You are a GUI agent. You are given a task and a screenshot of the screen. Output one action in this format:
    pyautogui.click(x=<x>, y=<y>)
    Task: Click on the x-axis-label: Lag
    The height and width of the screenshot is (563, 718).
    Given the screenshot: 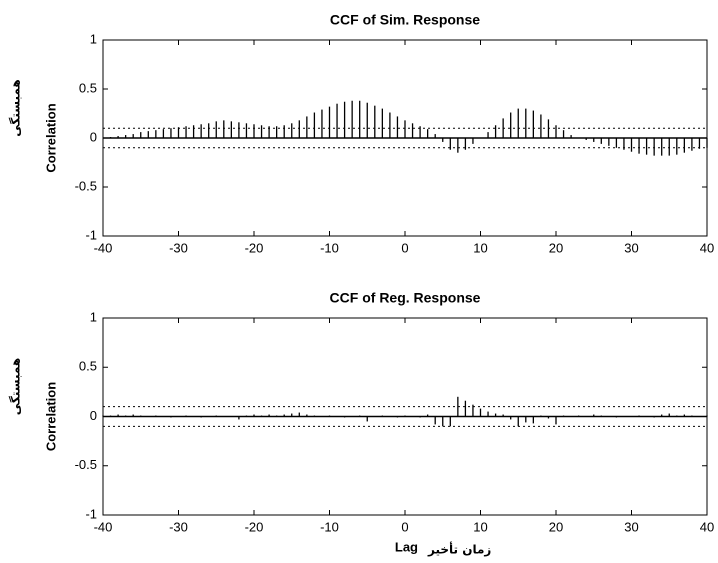 What is the action you would take?
    pyautogui.click(x=406, y=546)
    